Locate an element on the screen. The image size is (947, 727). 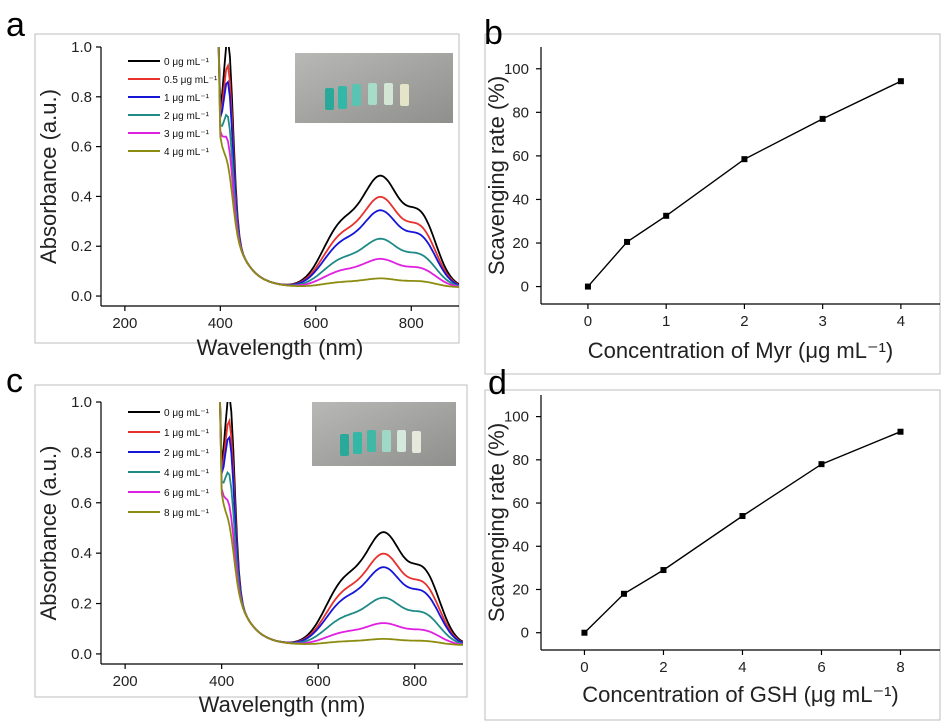
panel-a-y-tick-label-0: 0.0 is located at coordinates (81, 296).